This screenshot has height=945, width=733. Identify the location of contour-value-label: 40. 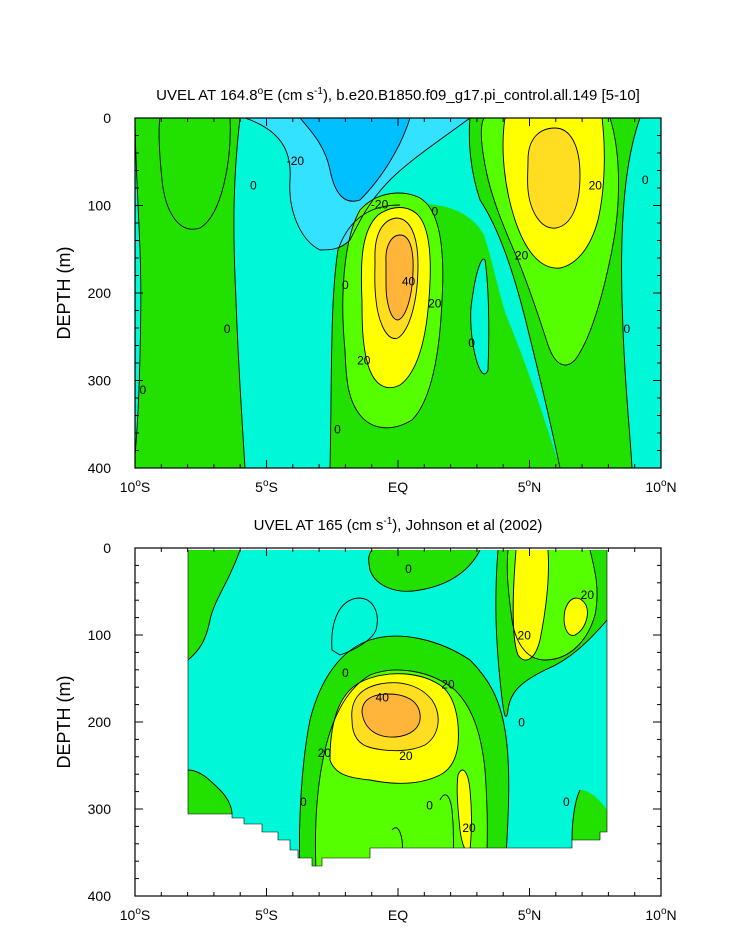
(409, 282).